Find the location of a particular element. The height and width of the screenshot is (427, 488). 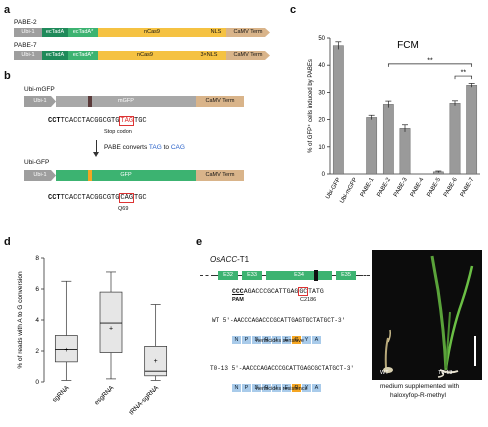

x-tick-label: Ubi-mGFP is located at coordinates (348, 191).